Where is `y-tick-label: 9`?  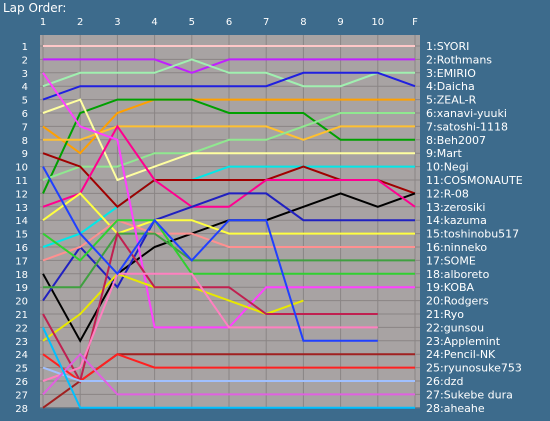
y-tick-label: 9 is located at coordinates (25, 154).